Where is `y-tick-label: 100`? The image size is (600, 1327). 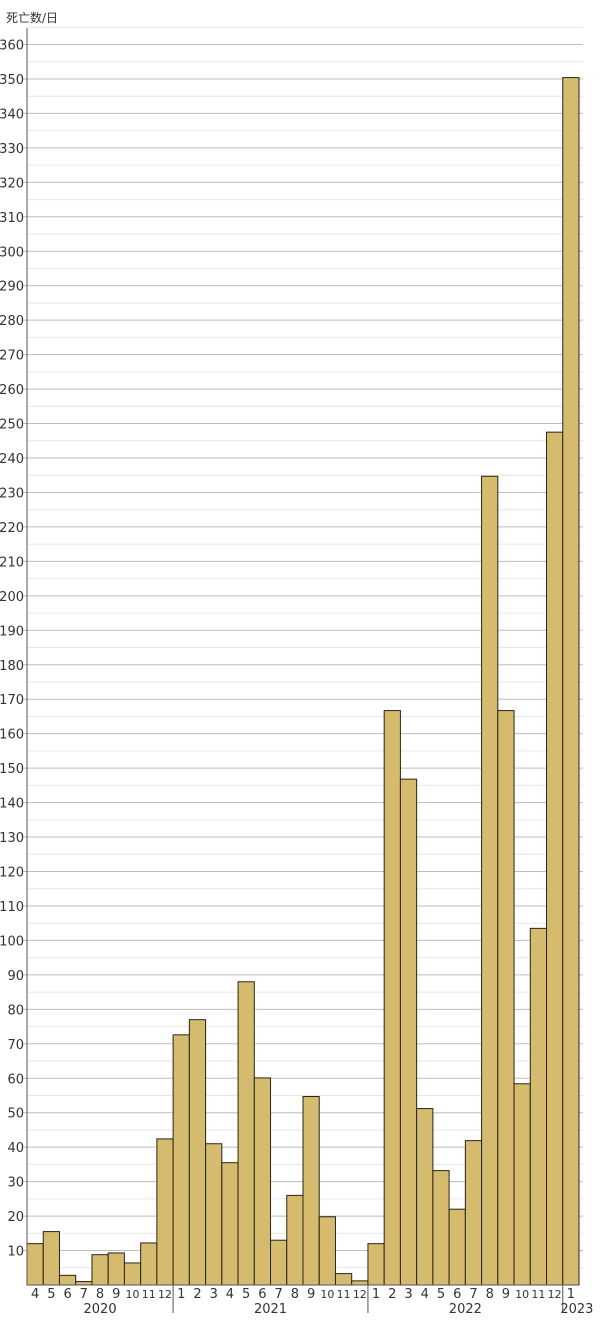
y-tick-label: 100 is located at coordinates (12, 941).